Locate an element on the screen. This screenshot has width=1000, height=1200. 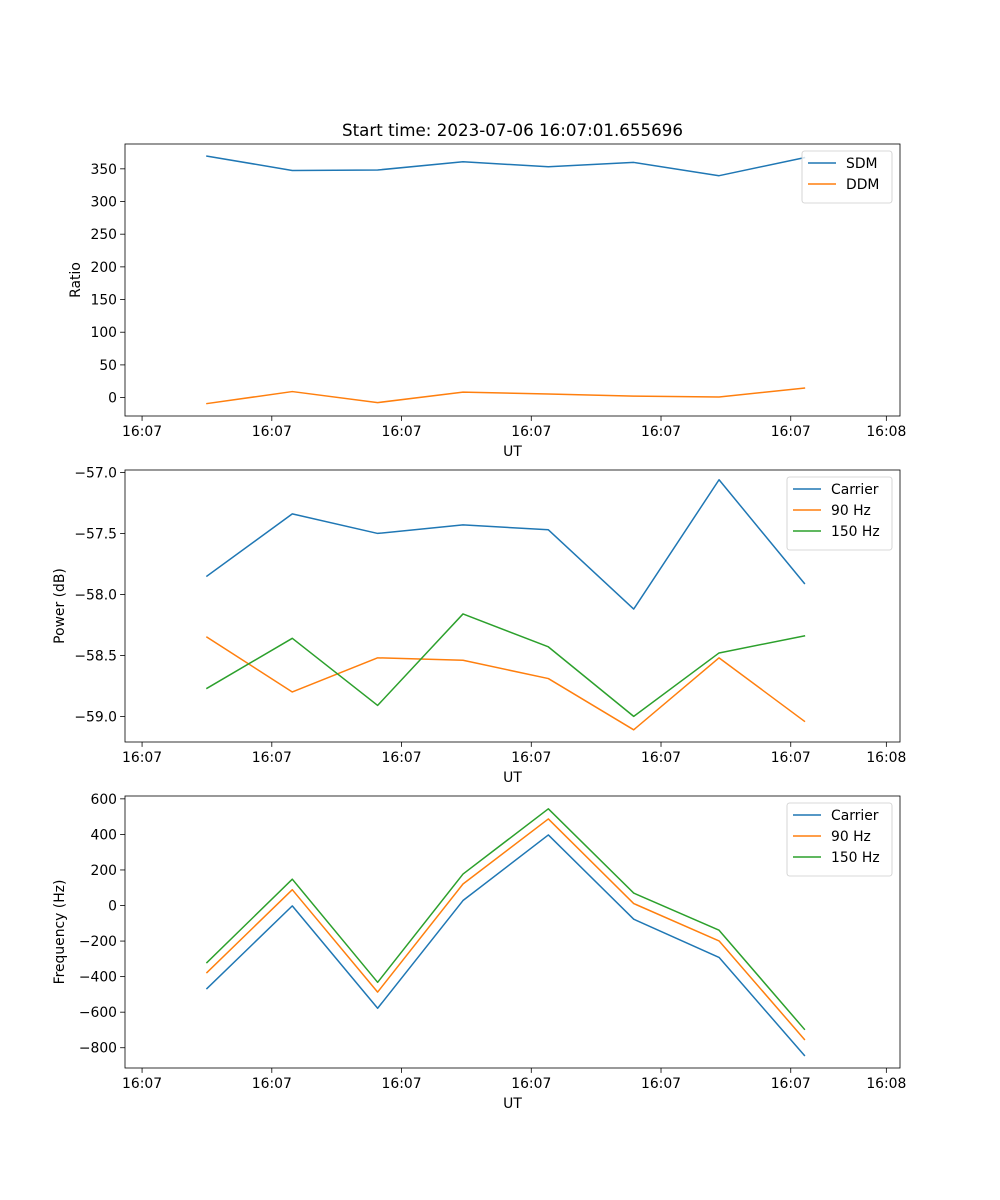
y-tick-label: −57.0 is located at coordinates (95, 473).